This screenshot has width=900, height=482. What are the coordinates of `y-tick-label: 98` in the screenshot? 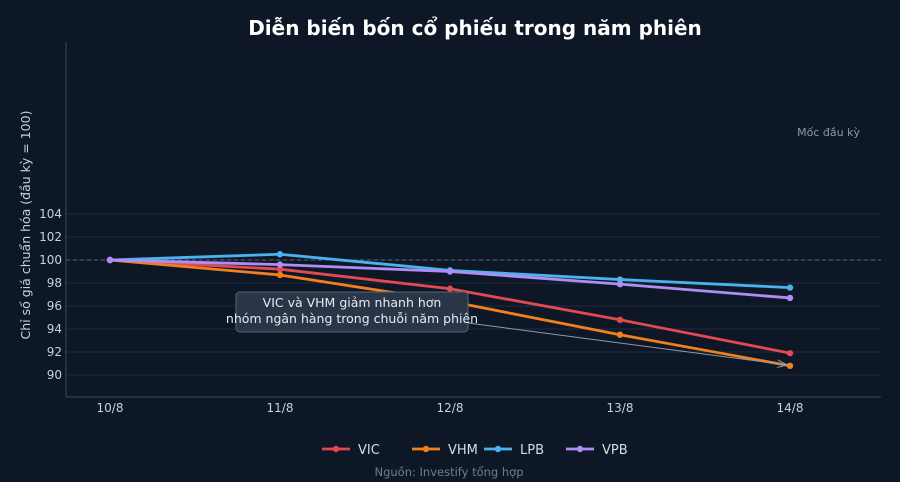 It's located at (54, 283).